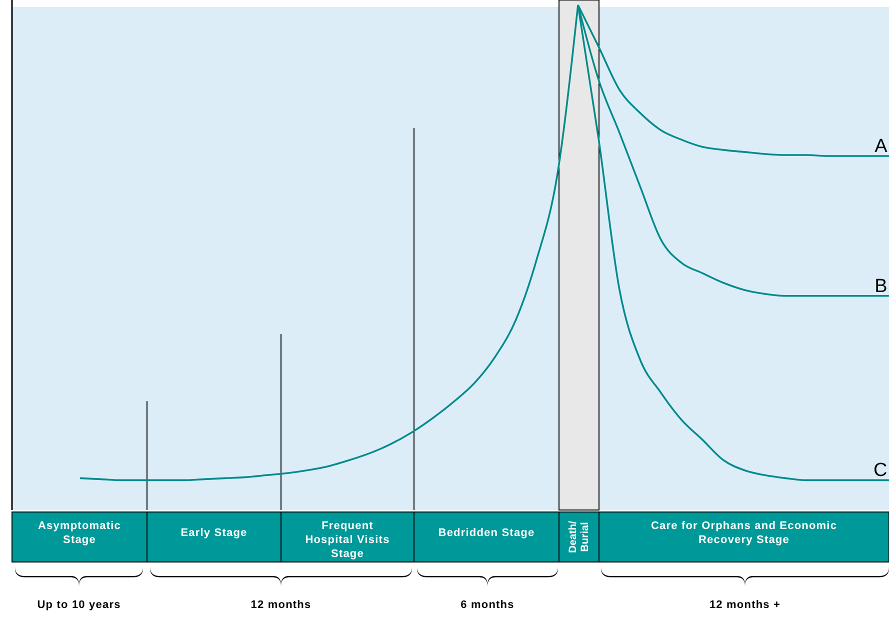 The height and width of the screenshot is (619, 889). I want to click on text: Asymptomatic Stage, so click(79, 533).